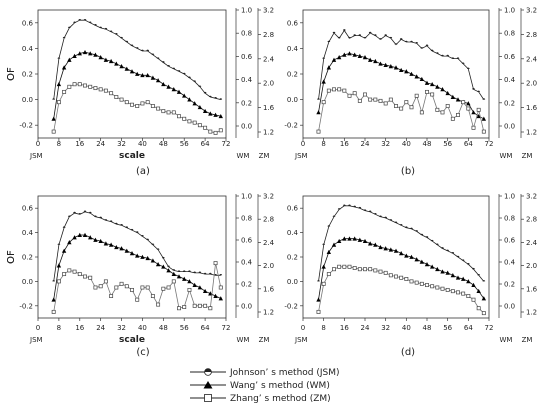 This screenshot has width=550, height=405. I want to click on zm-tick-label: 2.4, so click(269, 243).